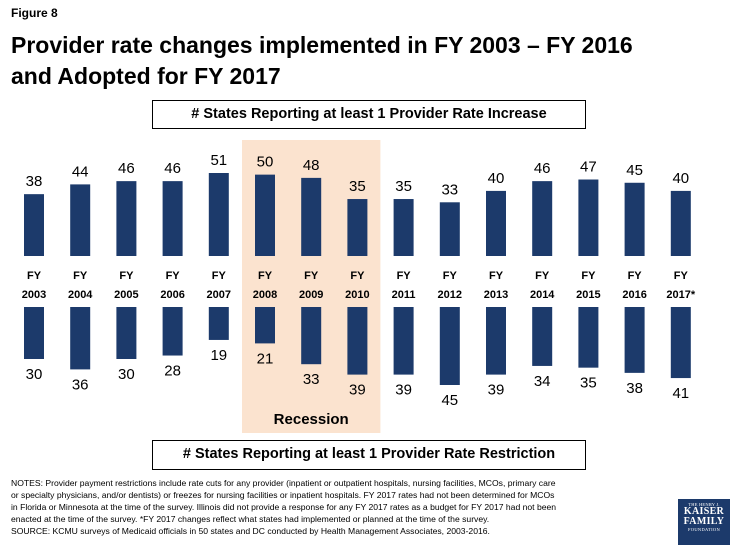 This screenshot has height=551, width=735. I want to click on increase-value-label: 44, so click(80, 171).